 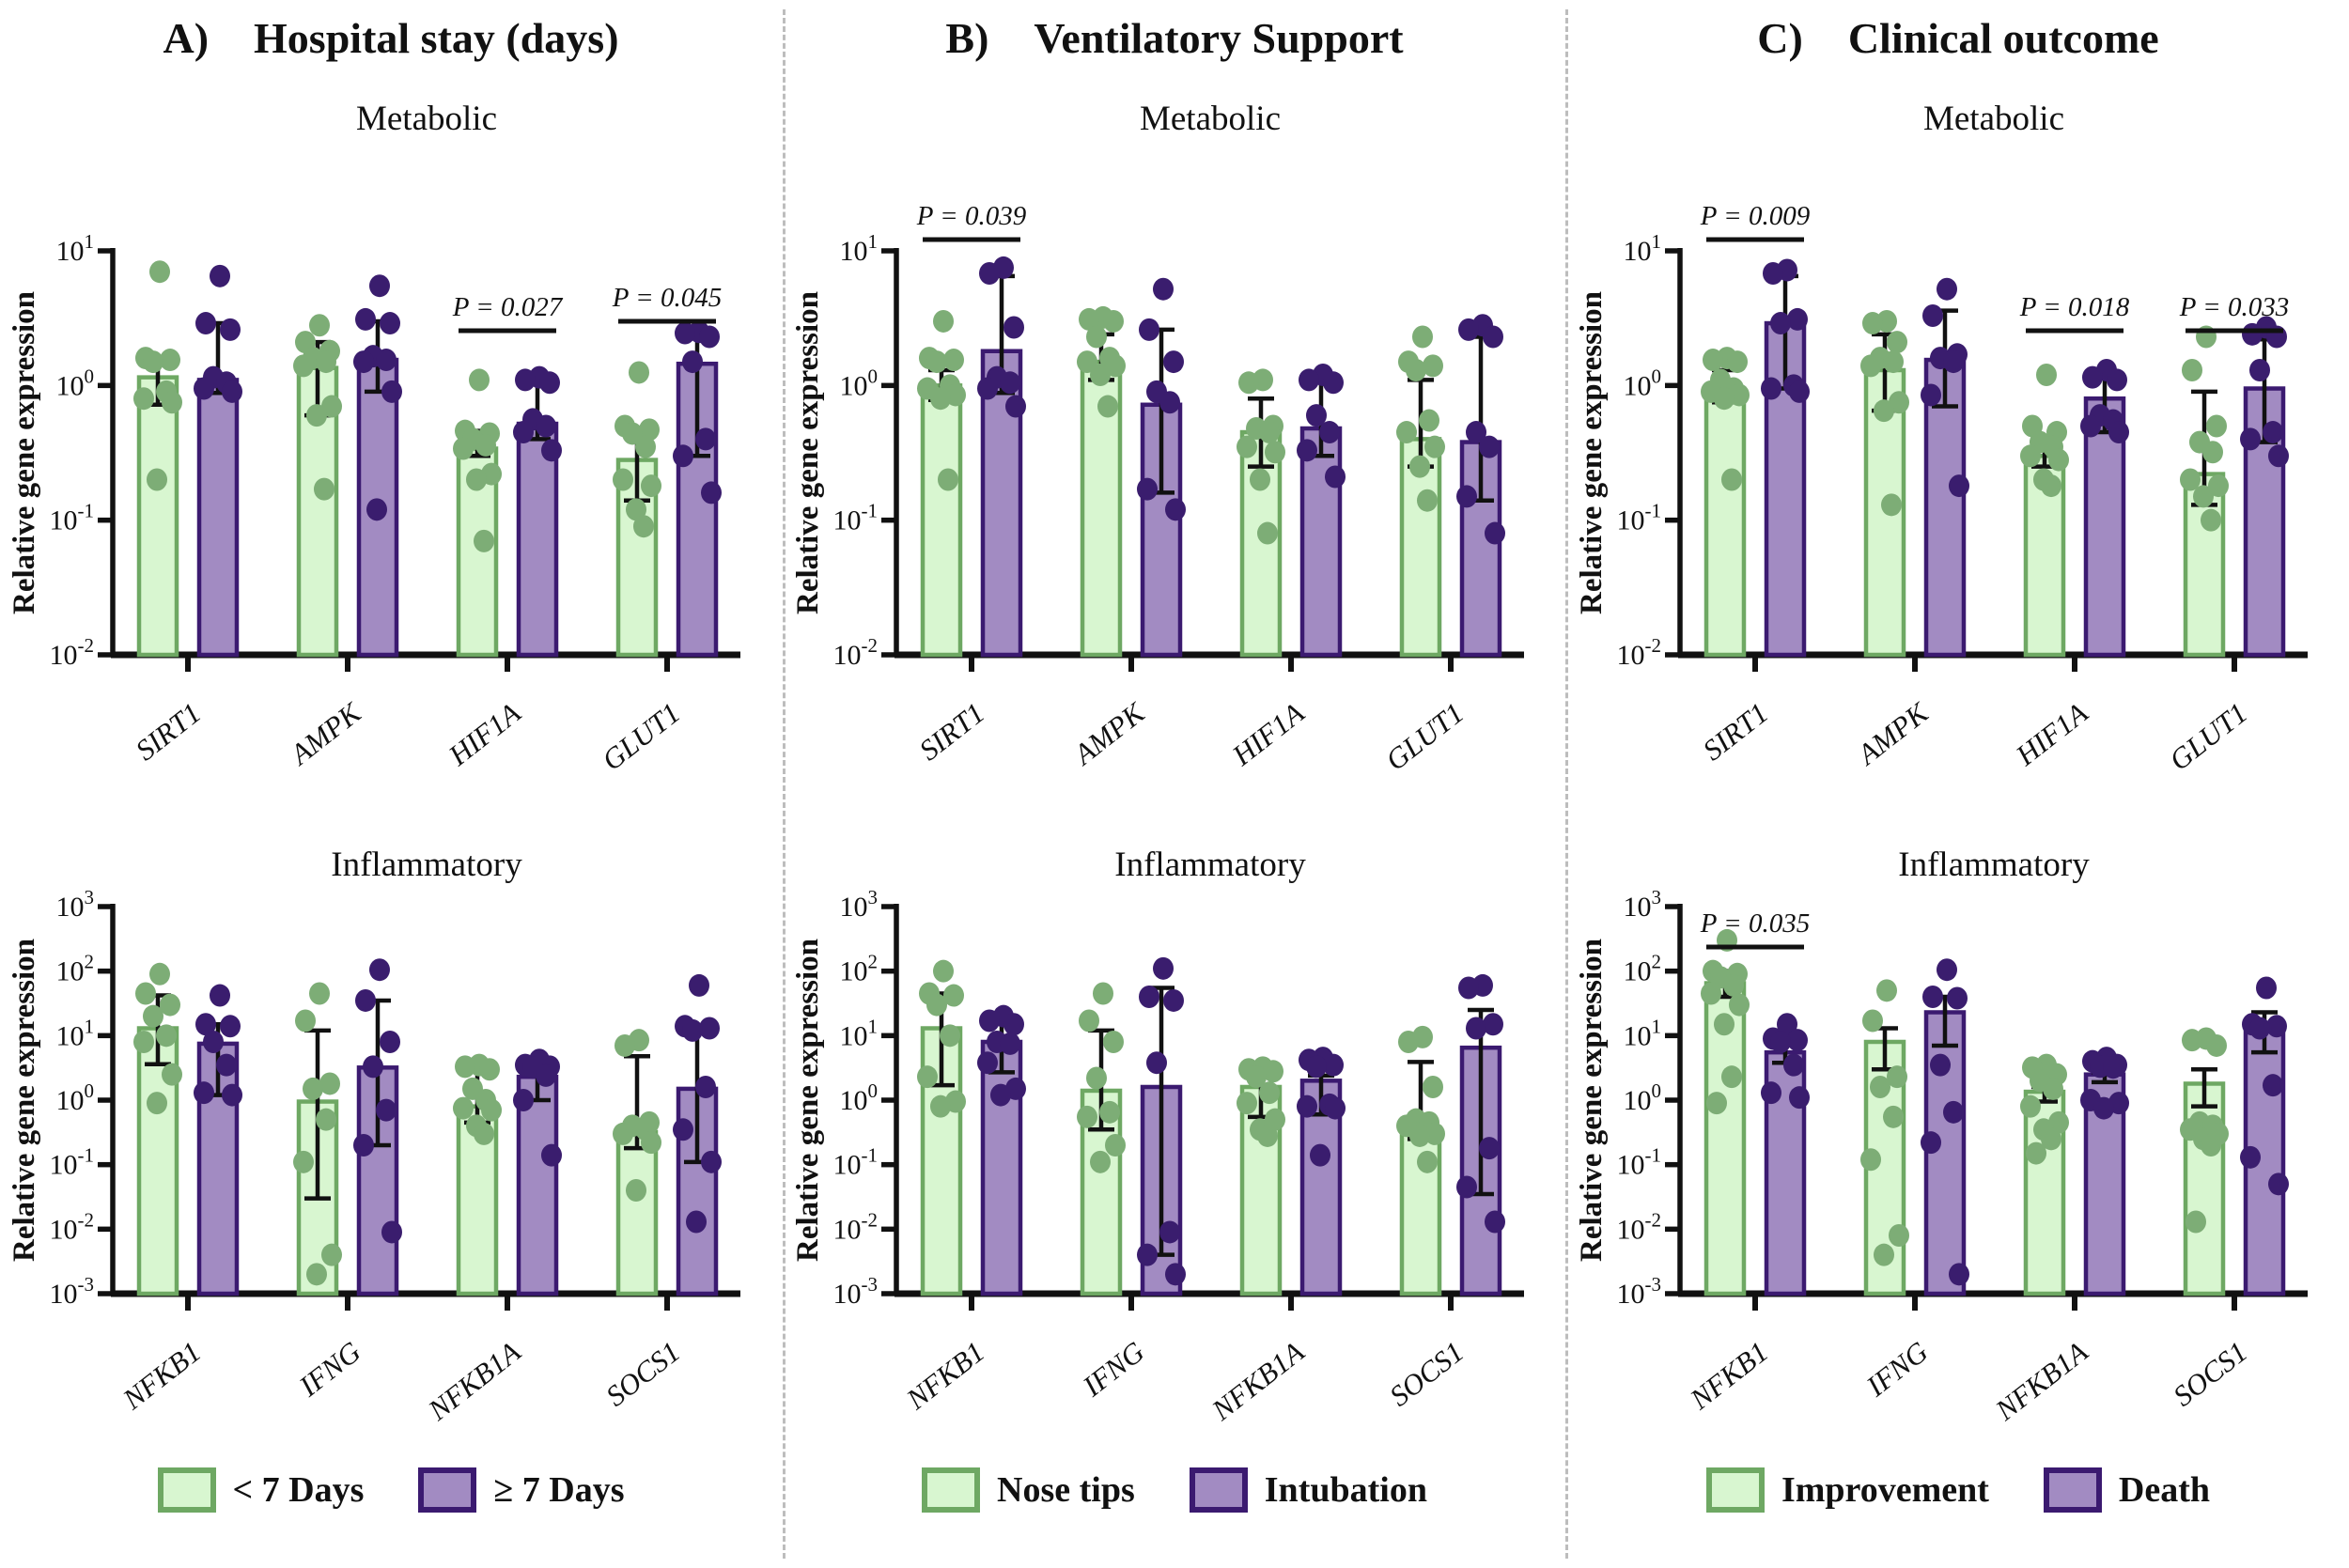 I want to click on legend-item-purple: Intubation, so click(x=1308, y=1490).